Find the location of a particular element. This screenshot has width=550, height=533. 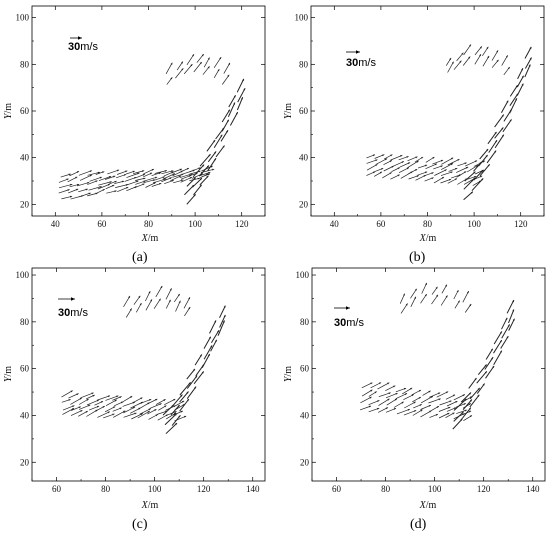

panel-label-d: (d) is located at coordinates (418, 524).